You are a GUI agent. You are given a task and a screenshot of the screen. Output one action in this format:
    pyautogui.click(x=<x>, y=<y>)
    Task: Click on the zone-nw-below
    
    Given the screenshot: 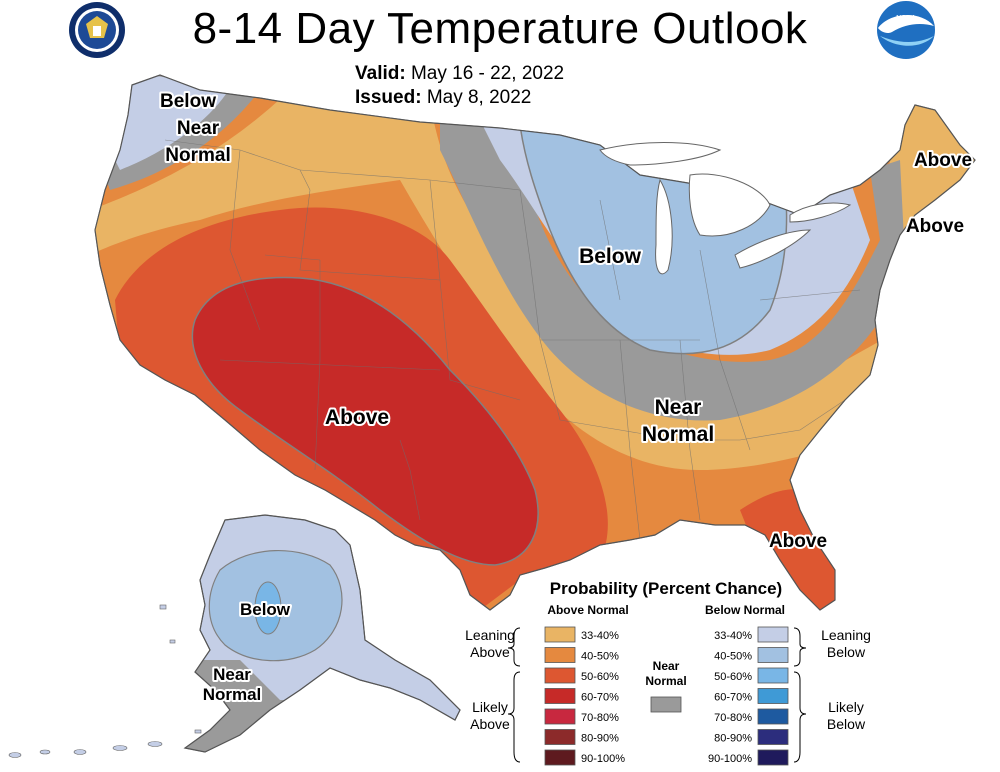 What is the action you would take?
    pyautogui.click(x=167, y=122)
    